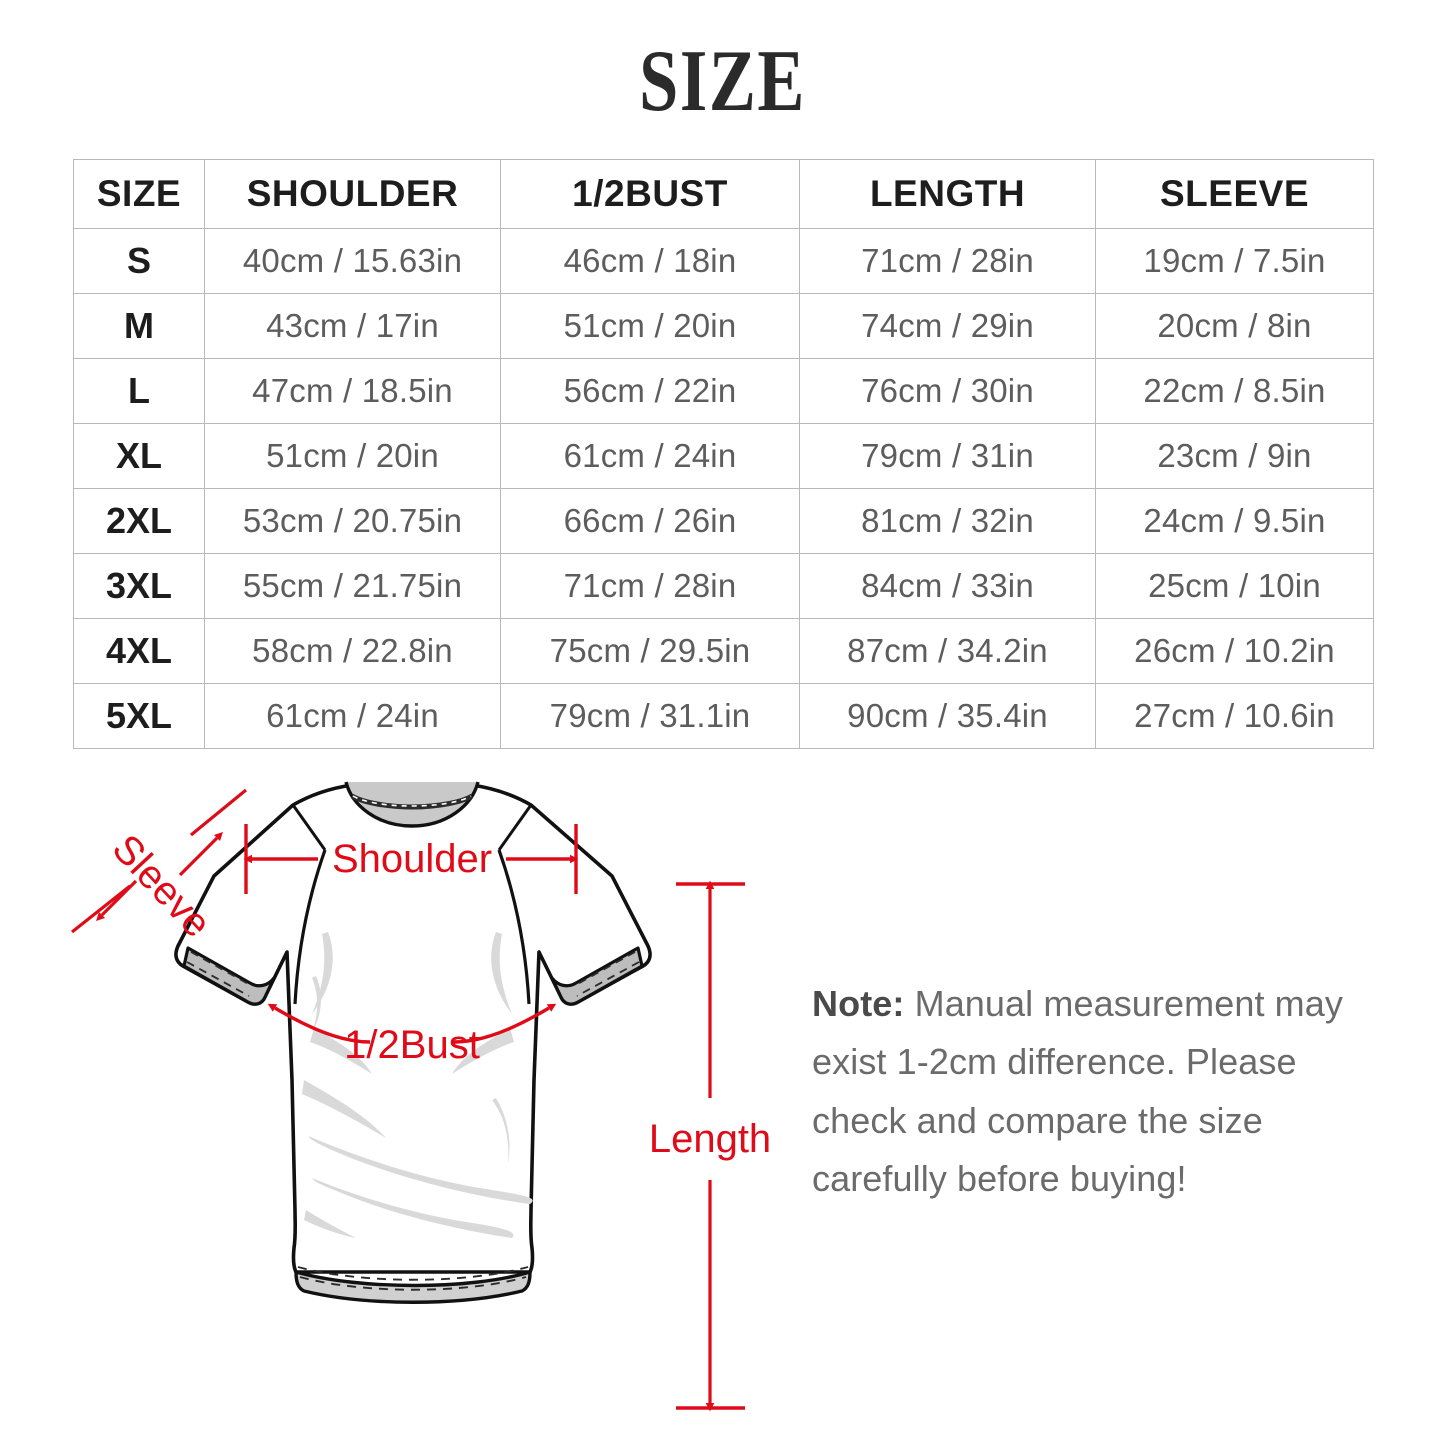 Image resolution: width=1445 pixels, height=1445 pixels. I want to click on cell-shoulder: 61cm / 24in, so click(352, 716).